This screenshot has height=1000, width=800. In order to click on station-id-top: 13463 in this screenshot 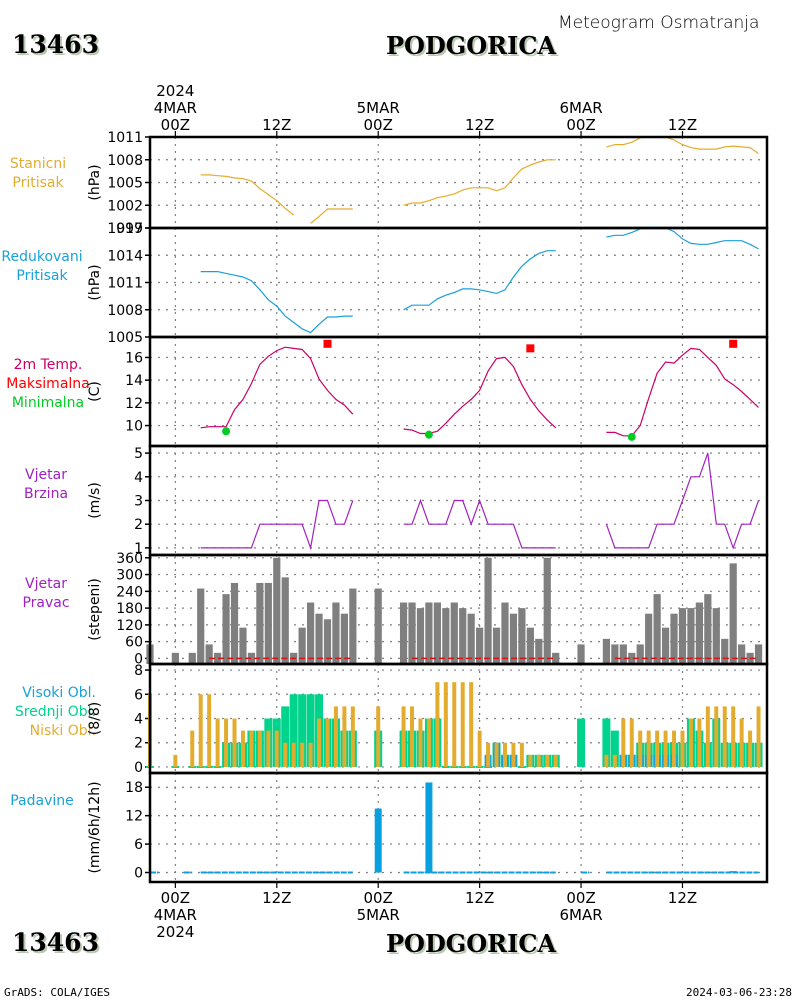, I will do `click(55, 44)`.